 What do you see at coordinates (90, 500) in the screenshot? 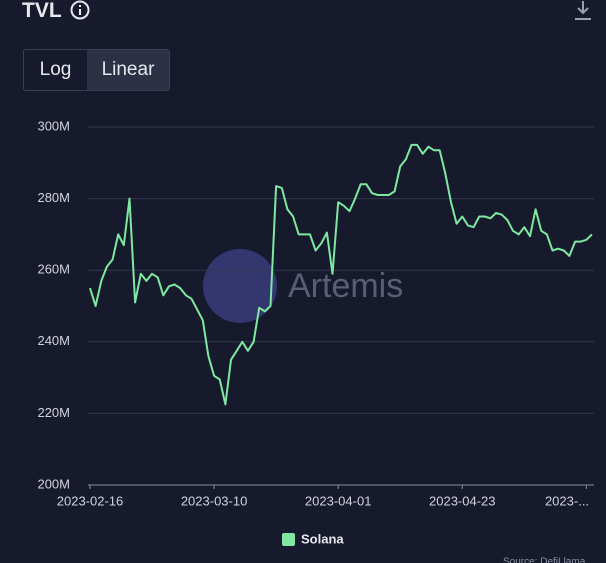
I see `x-tick-label: 2023-02-16` at bounding box center [90, 500].